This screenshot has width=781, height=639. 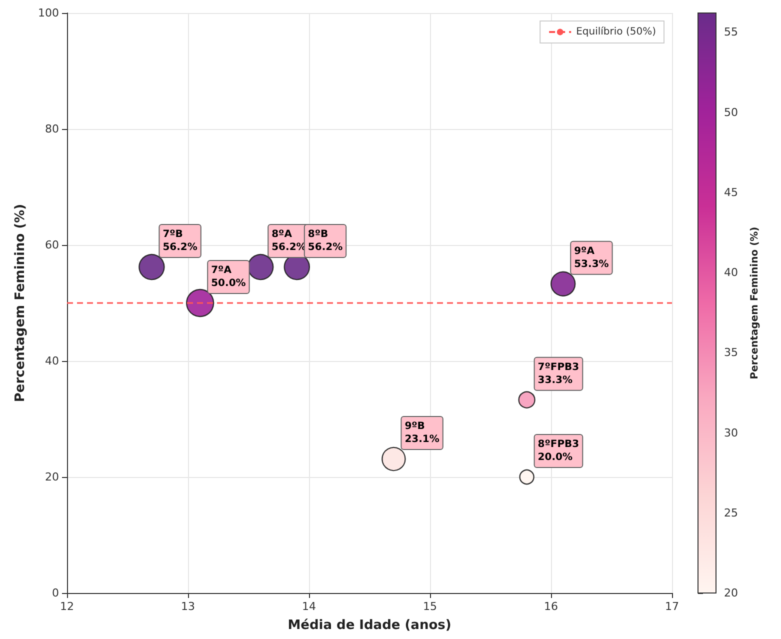 What do you see at coordinates (559, 374) in the screenshot?
I see `annotation: 7ºFPB3 33.3%` at bounding box center [559, 374].